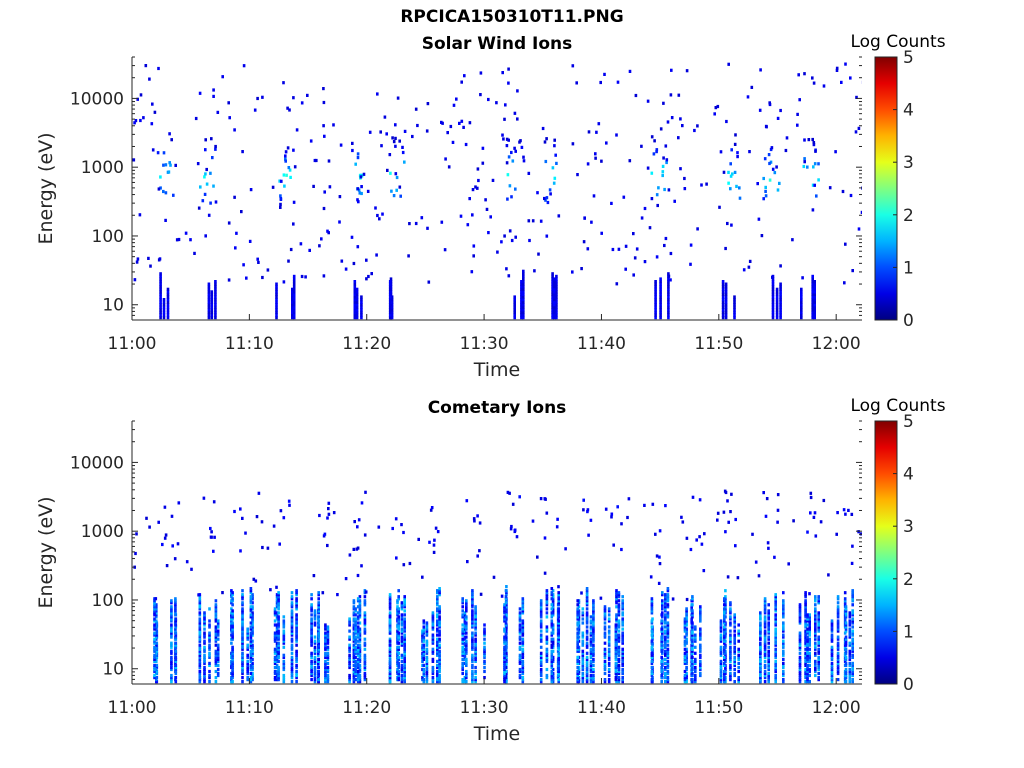  What do you see at coordinates (908, 321) in the screenshot?
I see `colorbar-tick-label: 0` at bounding box center [908, 321].